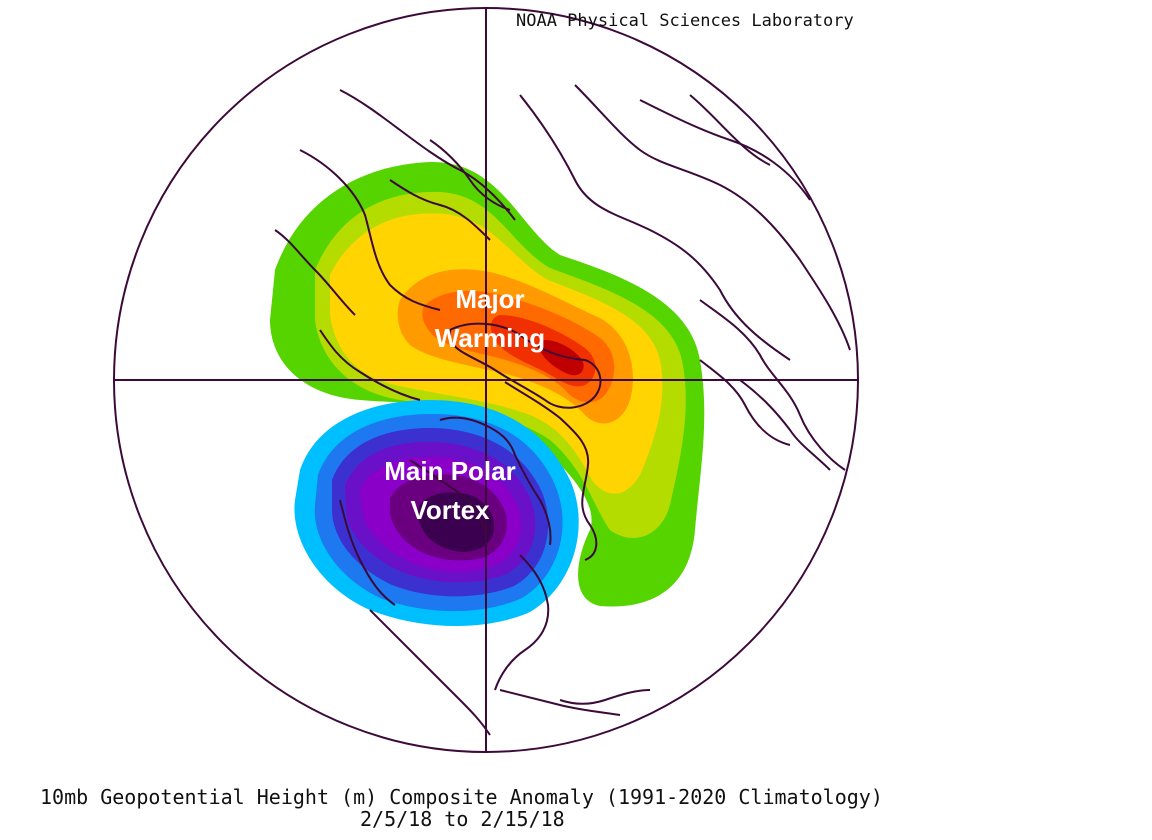  I want to click on negative-anomaly-field, so click(436, 513).